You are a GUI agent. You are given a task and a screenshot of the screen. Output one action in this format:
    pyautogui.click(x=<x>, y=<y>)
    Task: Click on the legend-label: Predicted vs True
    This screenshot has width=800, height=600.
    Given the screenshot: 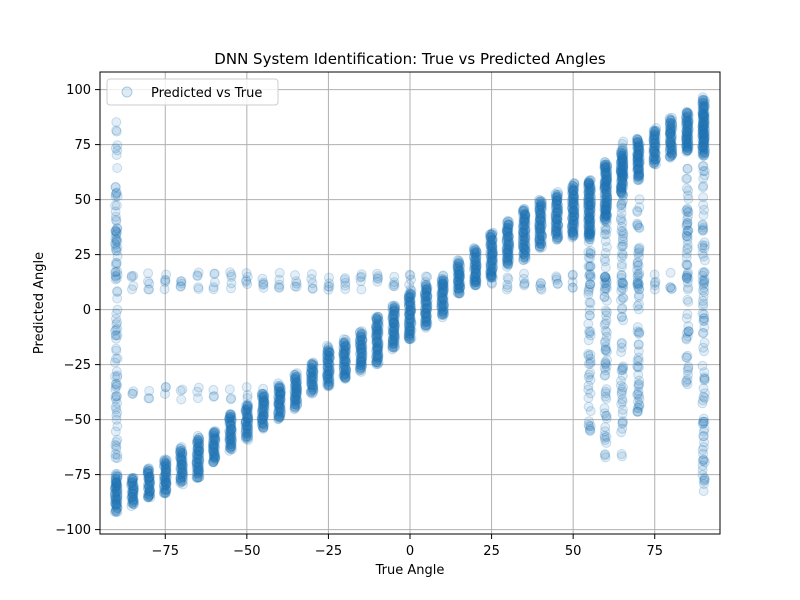 What is the action you would take?
    pyautogui.click(x=206, y=93)
    